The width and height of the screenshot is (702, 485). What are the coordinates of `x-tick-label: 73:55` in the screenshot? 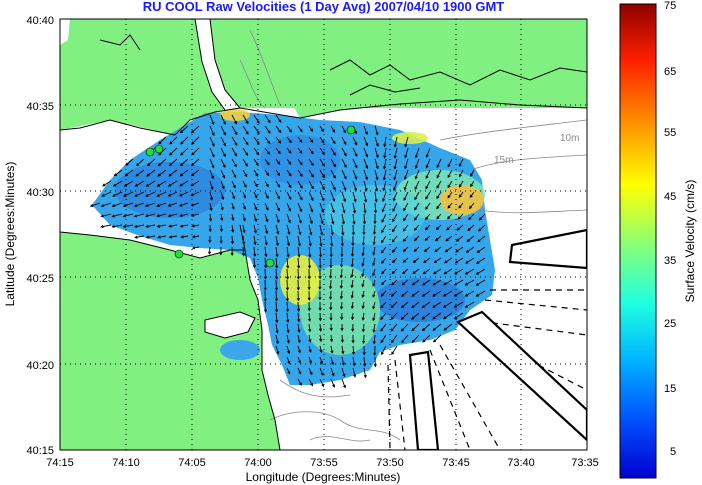 It's located at (324, 463).